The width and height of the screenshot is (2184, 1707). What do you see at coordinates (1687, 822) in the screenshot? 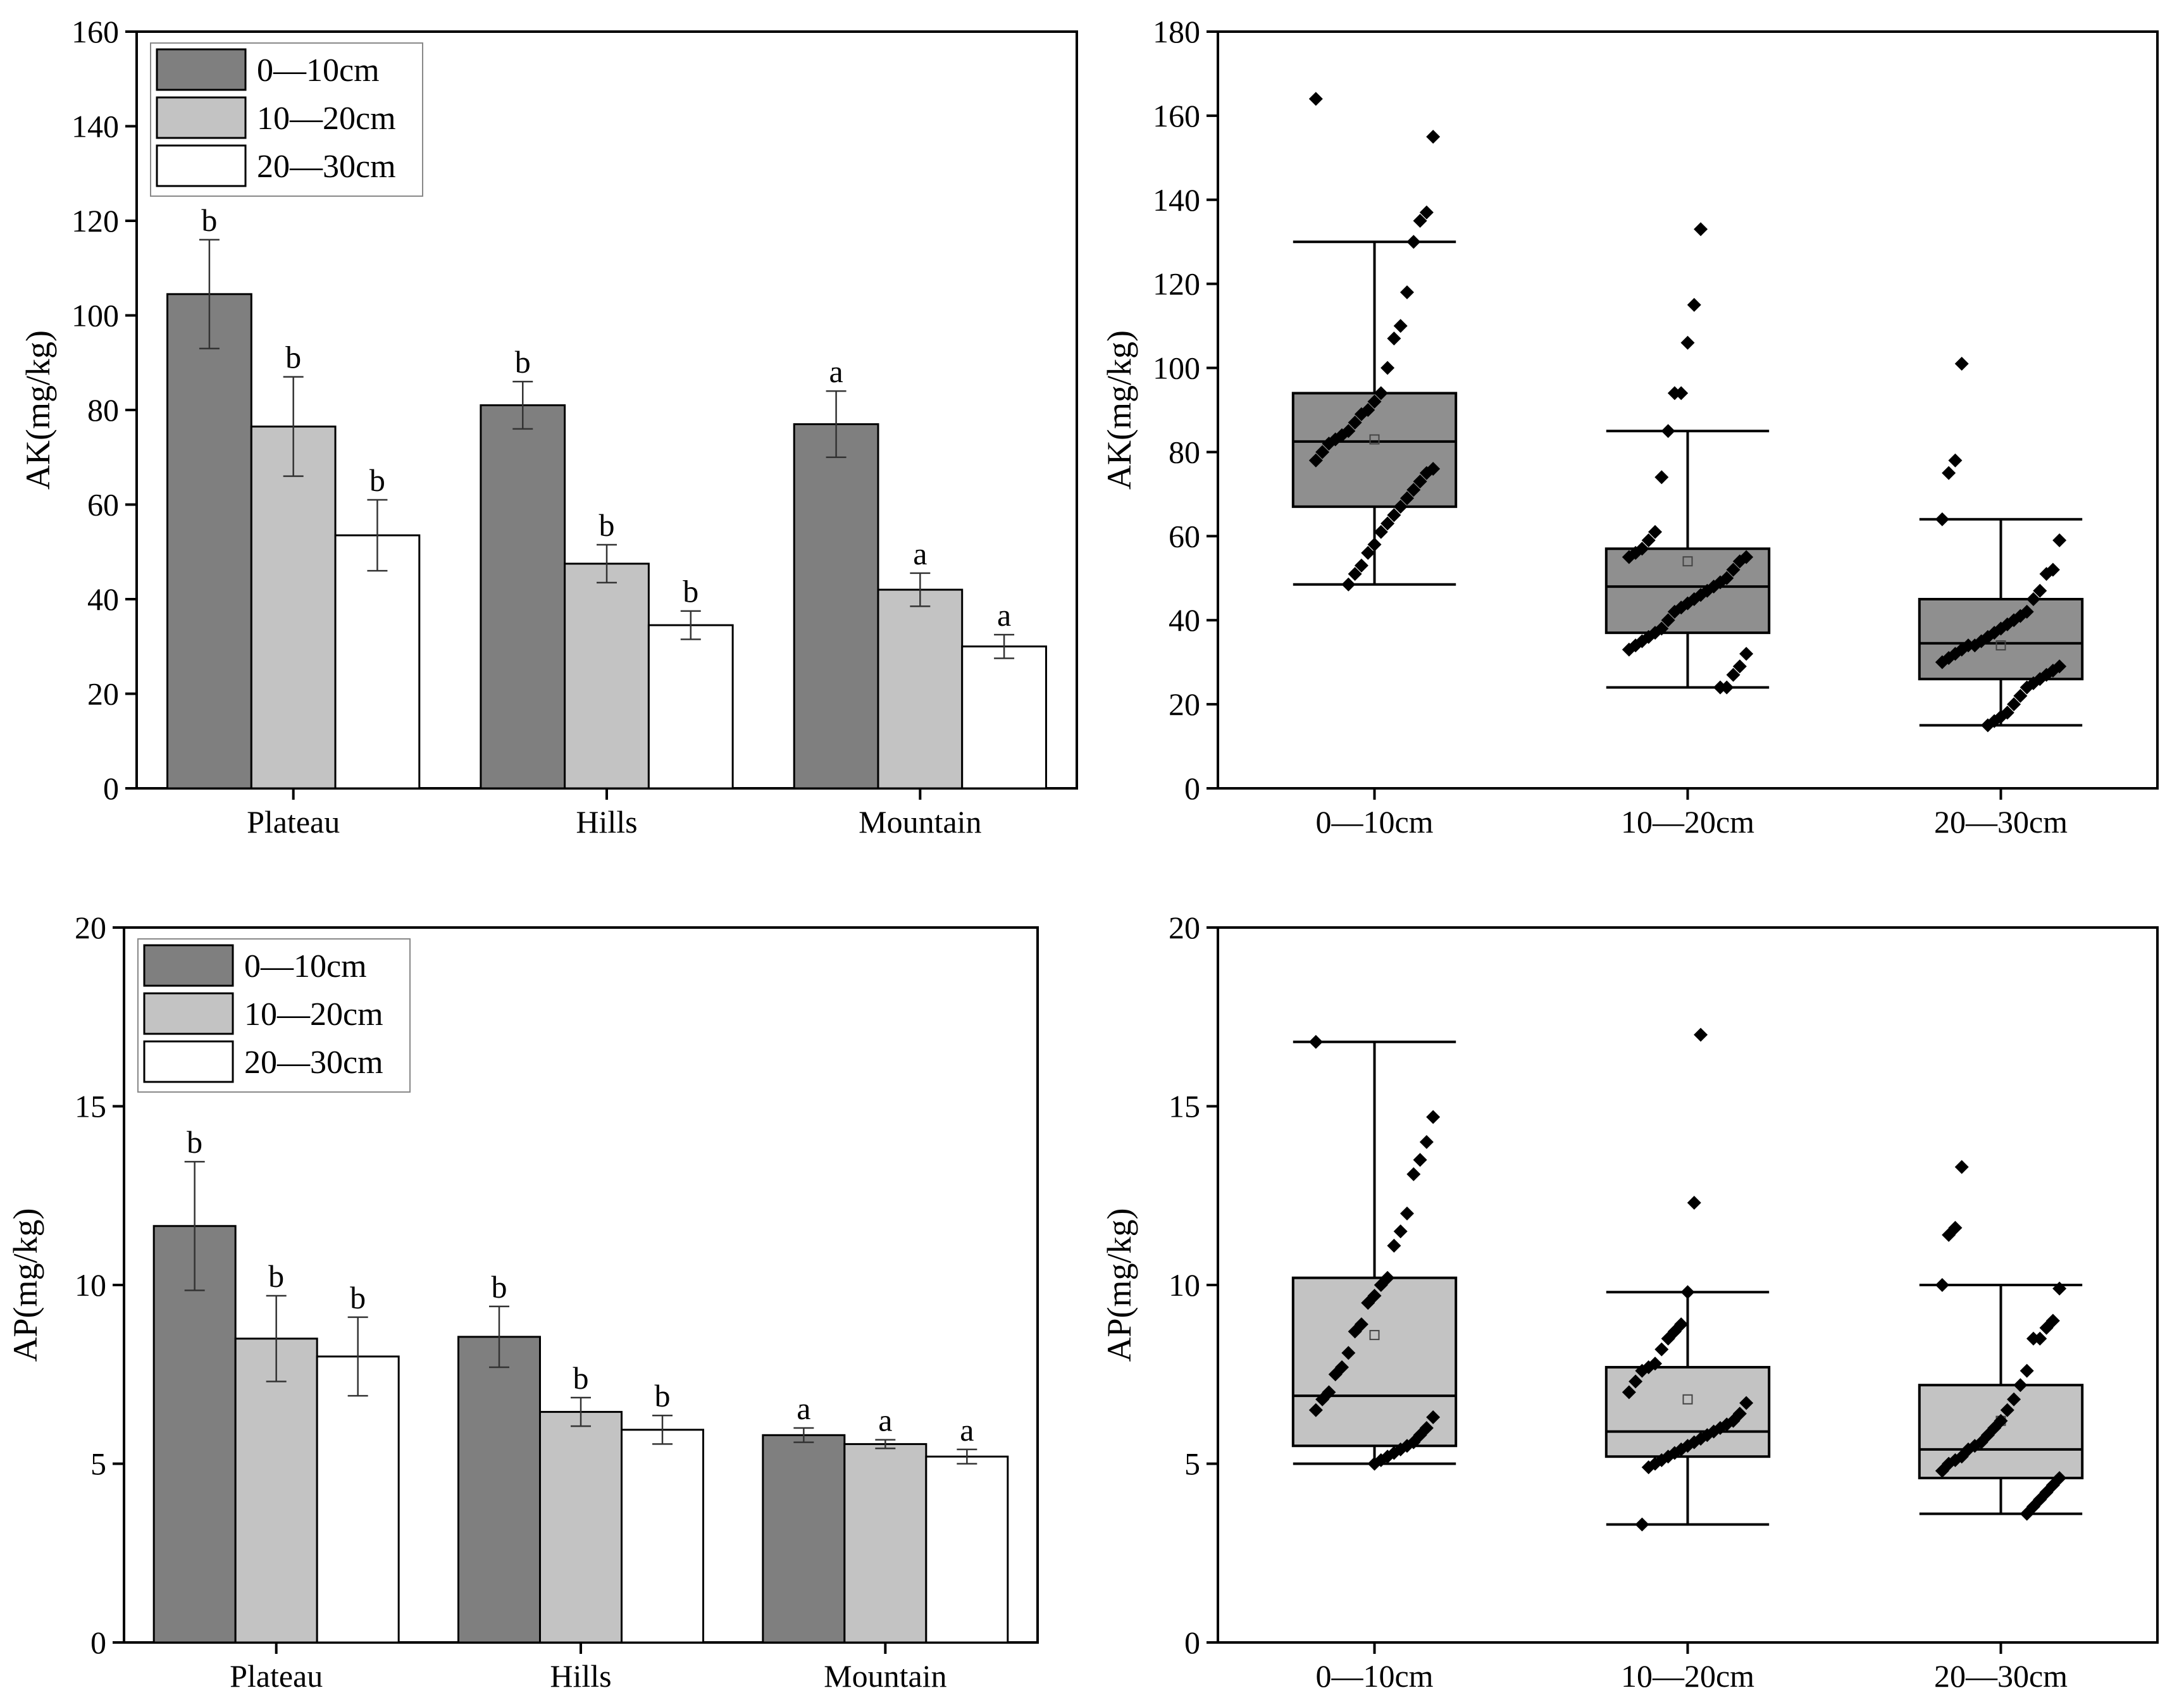
I see `x-tick-label: 10—20cm` at bounding box center [1687, 822].